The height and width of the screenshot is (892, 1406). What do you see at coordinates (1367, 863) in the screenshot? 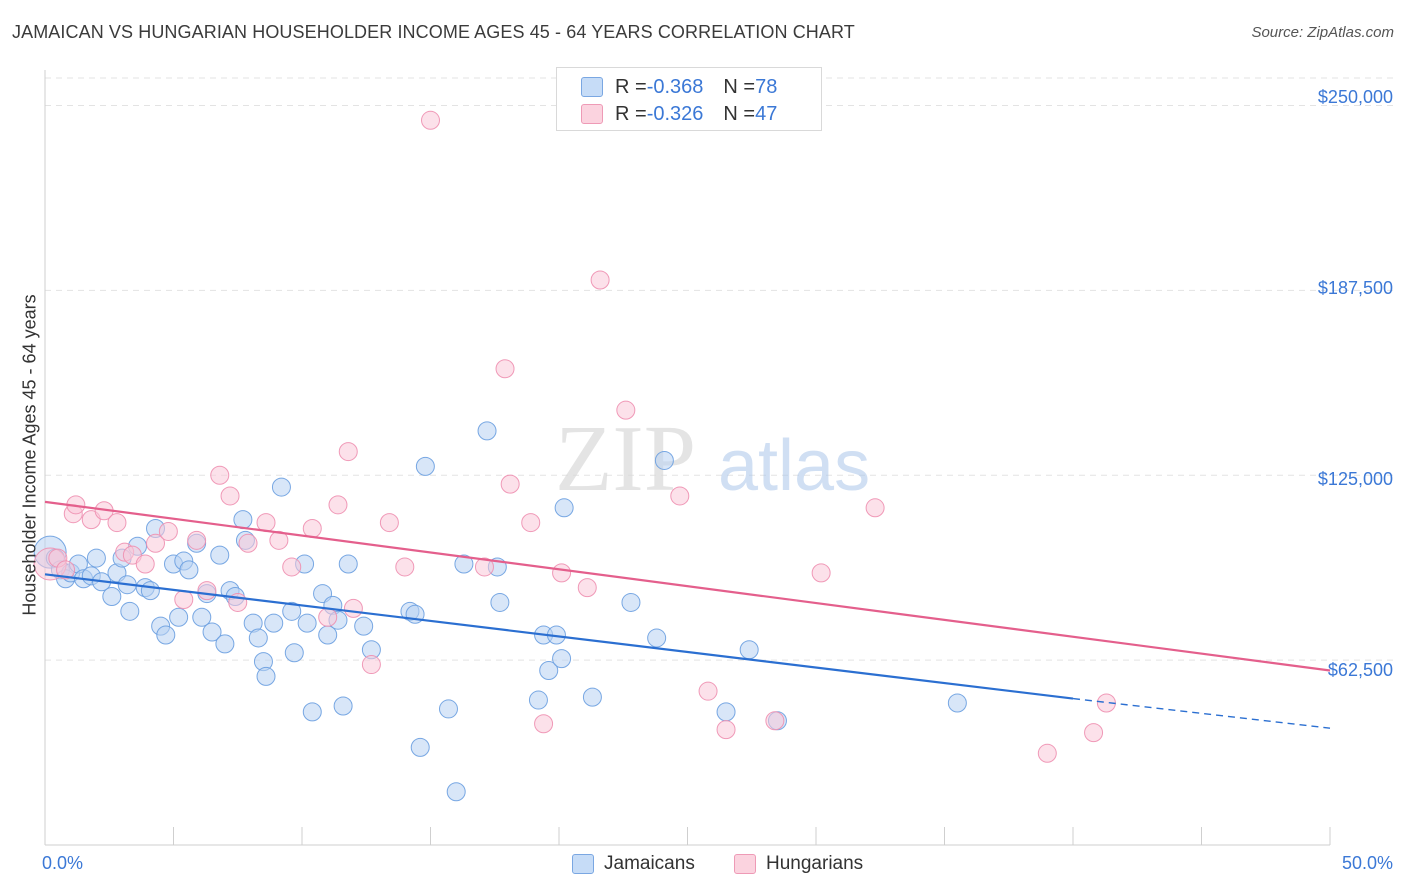
I see `x-tick-label-max: 50.0%` at bounding box center [1367, 863].